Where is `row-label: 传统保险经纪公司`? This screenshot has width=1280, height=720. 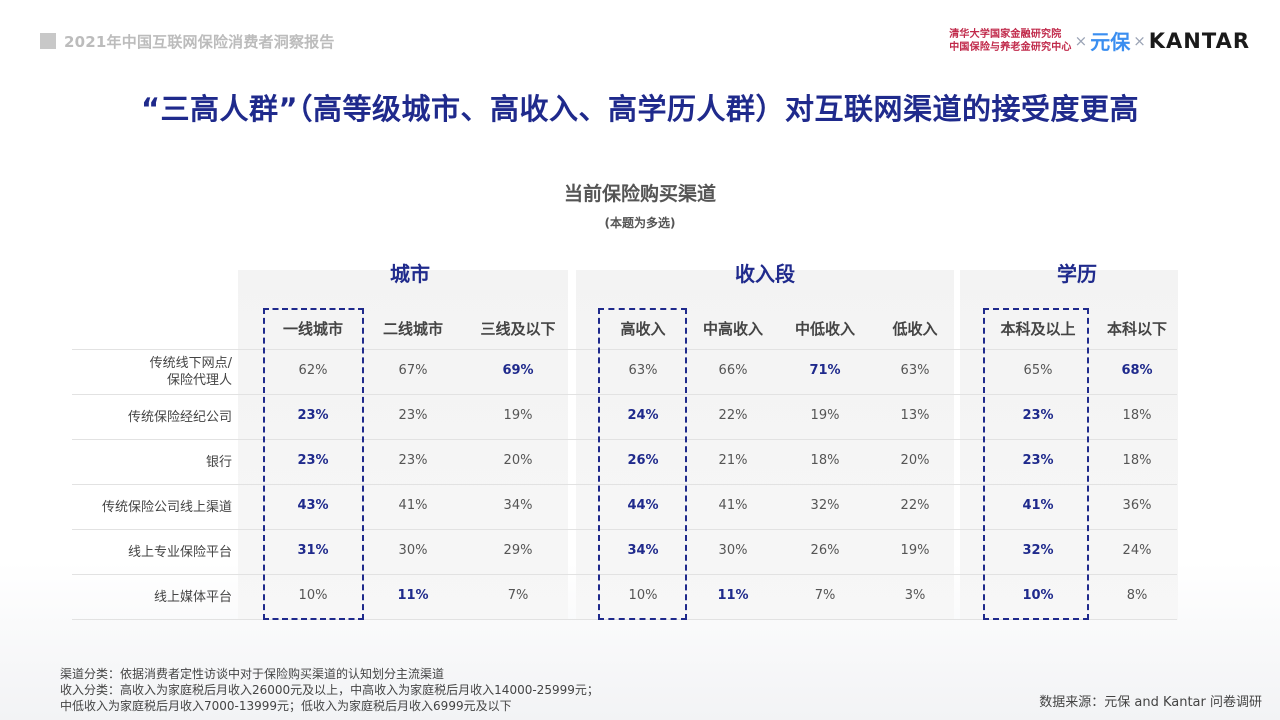 row-label: 传统保险经纪公司 is located at coordinates (179, 417).